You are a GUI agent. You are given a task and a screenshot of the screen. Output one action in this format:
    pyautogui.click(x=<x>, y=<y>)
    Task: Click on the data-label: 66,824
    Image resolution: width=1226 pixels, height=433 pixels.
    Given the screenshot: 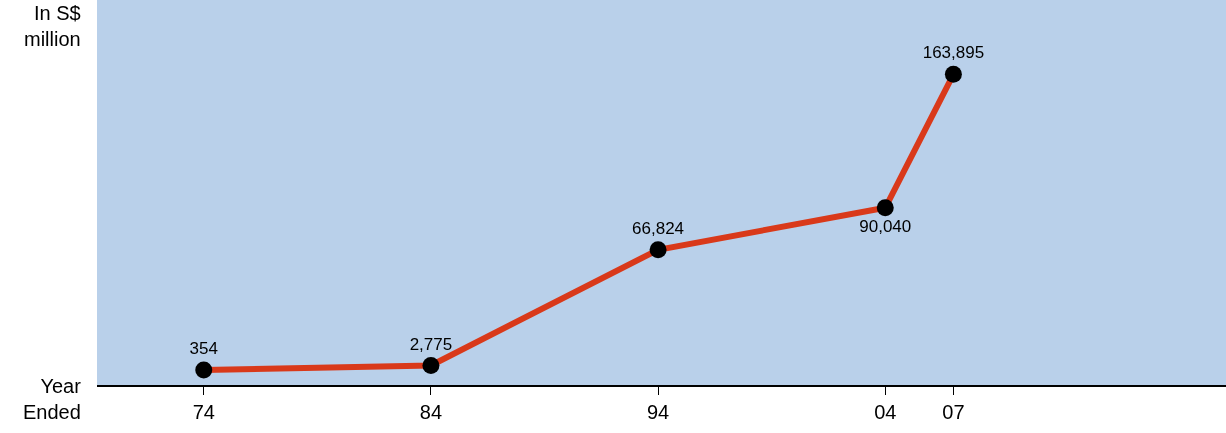 What is the action you would take?
    pyautogui.click(x=658, y=228)
    